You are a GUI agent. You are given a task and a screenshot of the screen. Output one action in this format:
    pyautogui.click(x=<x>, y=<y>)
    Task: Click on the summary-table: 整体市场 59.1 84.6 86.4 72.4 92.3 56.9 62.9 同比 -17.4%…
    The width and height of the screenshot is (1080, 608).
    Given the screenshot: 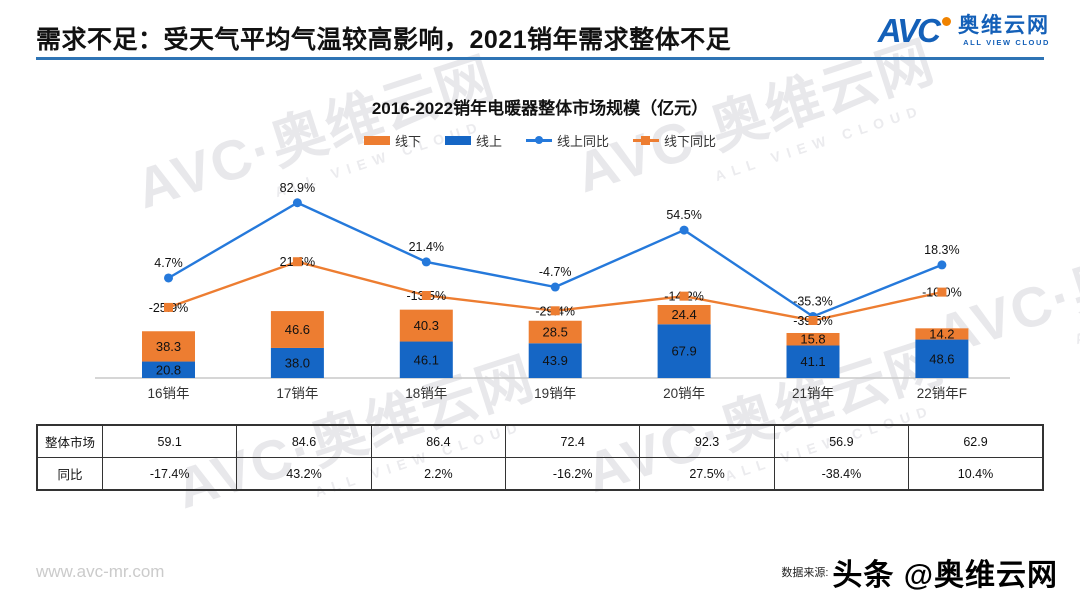 What is the action you would take?
    pyautogui.click(x=540, y=457)
    